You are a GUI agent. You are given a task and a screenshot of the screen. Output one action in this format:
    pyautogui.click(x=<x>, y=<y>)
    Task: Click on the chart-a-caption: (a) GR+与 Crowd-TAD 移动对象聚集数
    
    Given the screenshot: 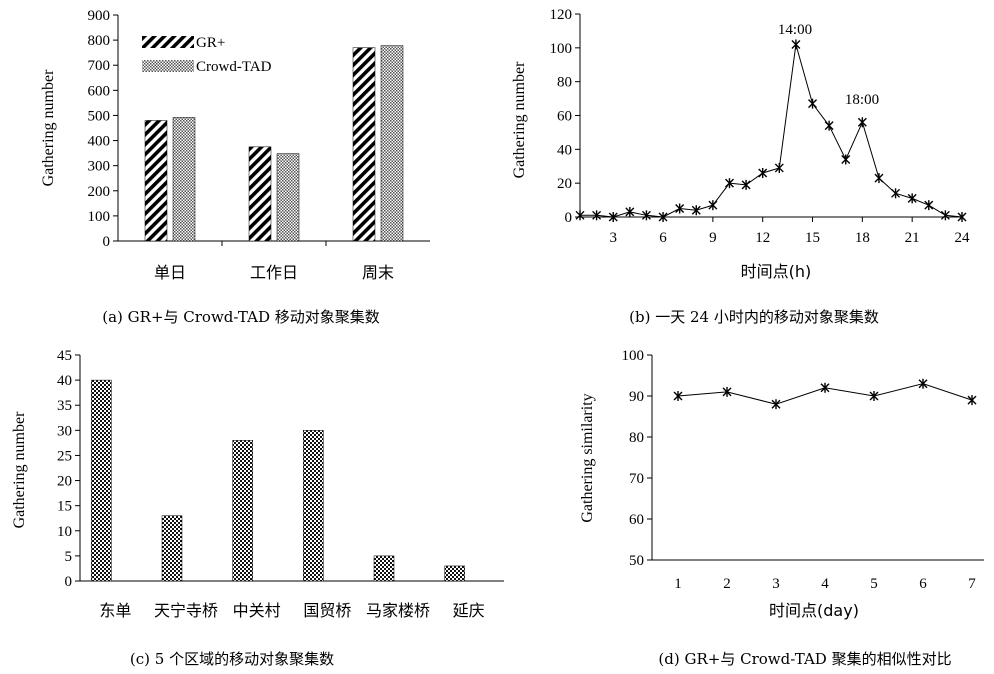 What is the action you would take?
    pyautogui.click(x=241, y=317)
    